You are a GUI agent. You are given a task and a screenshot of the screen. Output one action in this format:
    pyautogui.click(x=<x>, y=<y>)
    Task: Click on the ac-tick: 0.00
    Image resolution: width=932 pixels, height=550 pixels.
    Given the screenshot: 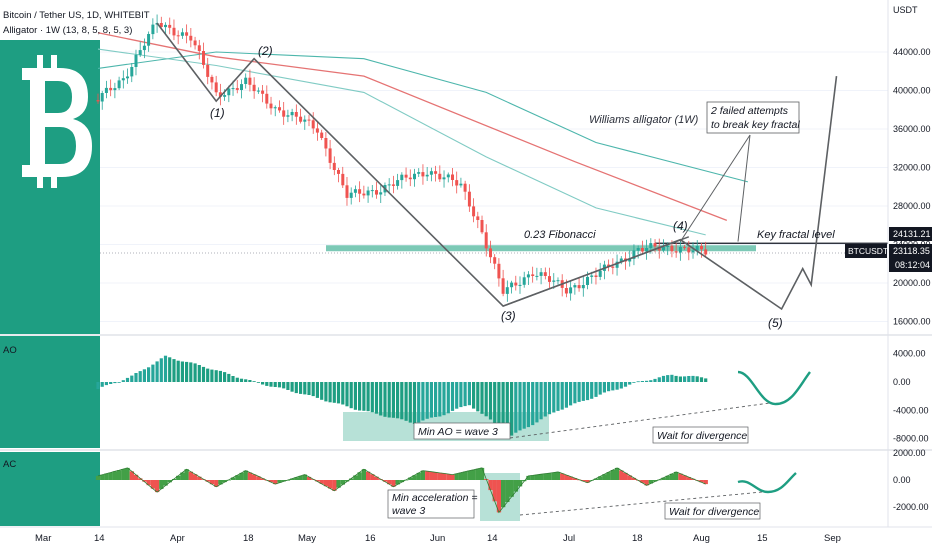 What is the action you would take?
    pyautogui.click(x=902, y=480)
    